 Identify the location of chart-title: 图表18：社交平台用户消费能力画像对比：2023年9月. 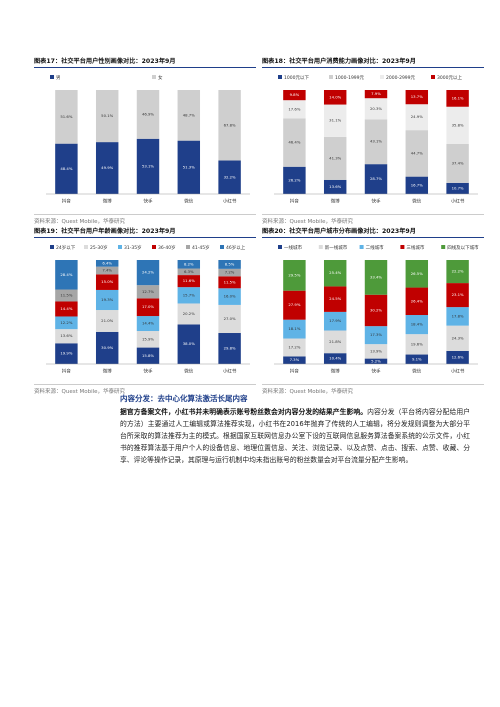
(373, 62).